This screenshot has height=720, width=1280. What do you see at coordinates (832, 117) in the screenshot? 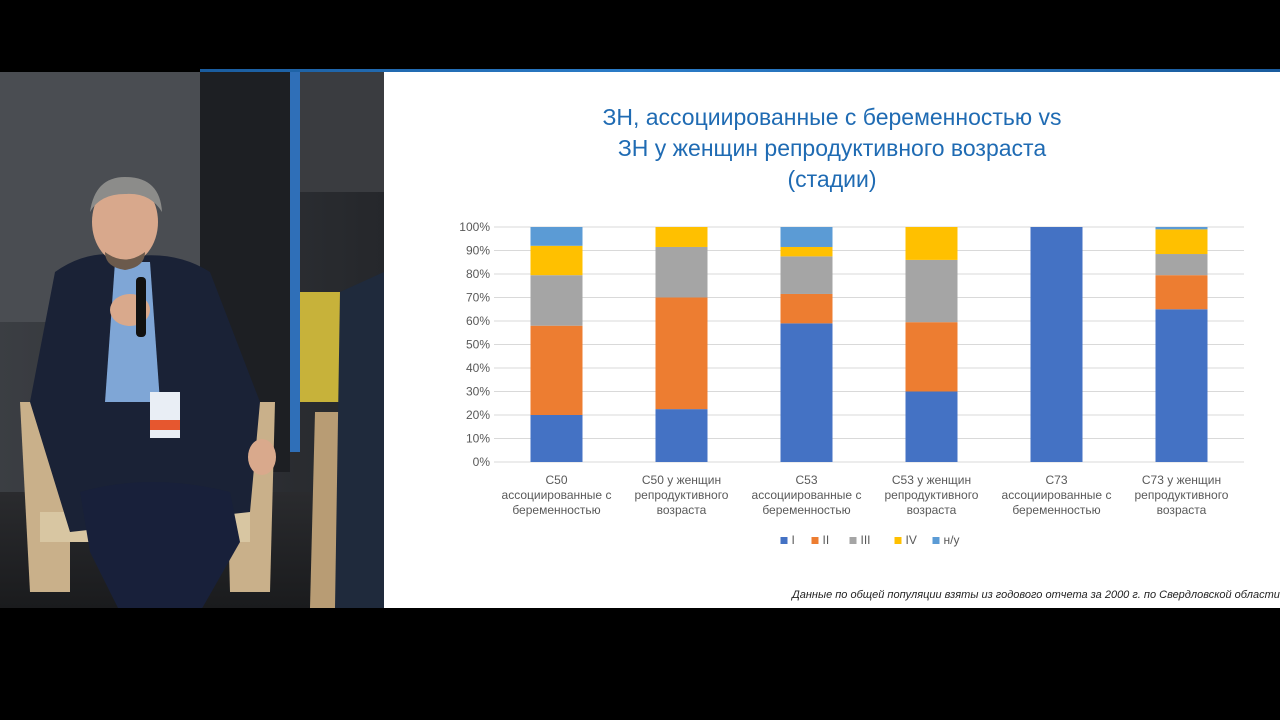
I see `slide-title-line-1: ЗН, ассоциированные с беременностью vs` at bounding box center [832, 117].